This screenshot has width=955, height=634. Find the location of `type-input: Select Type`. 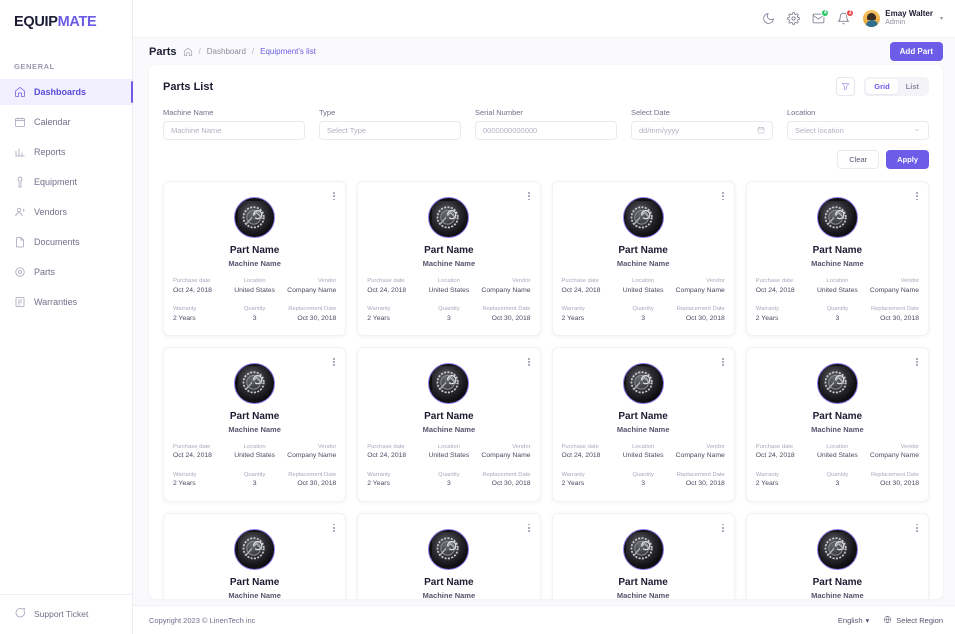

type-input: Select Type is located at coordinates (390, 130).